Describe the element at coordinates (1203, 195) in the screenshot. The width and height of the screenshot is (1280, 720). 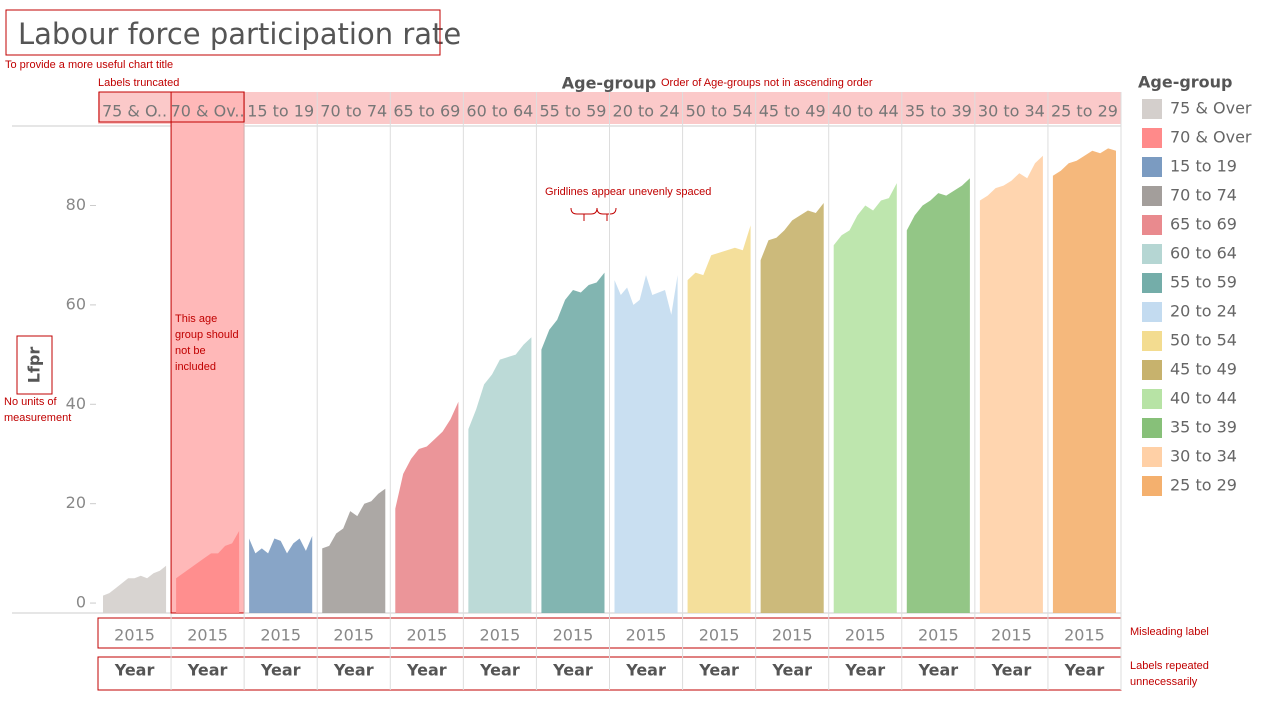
I see `legend-label: 70 to 74` at that location.